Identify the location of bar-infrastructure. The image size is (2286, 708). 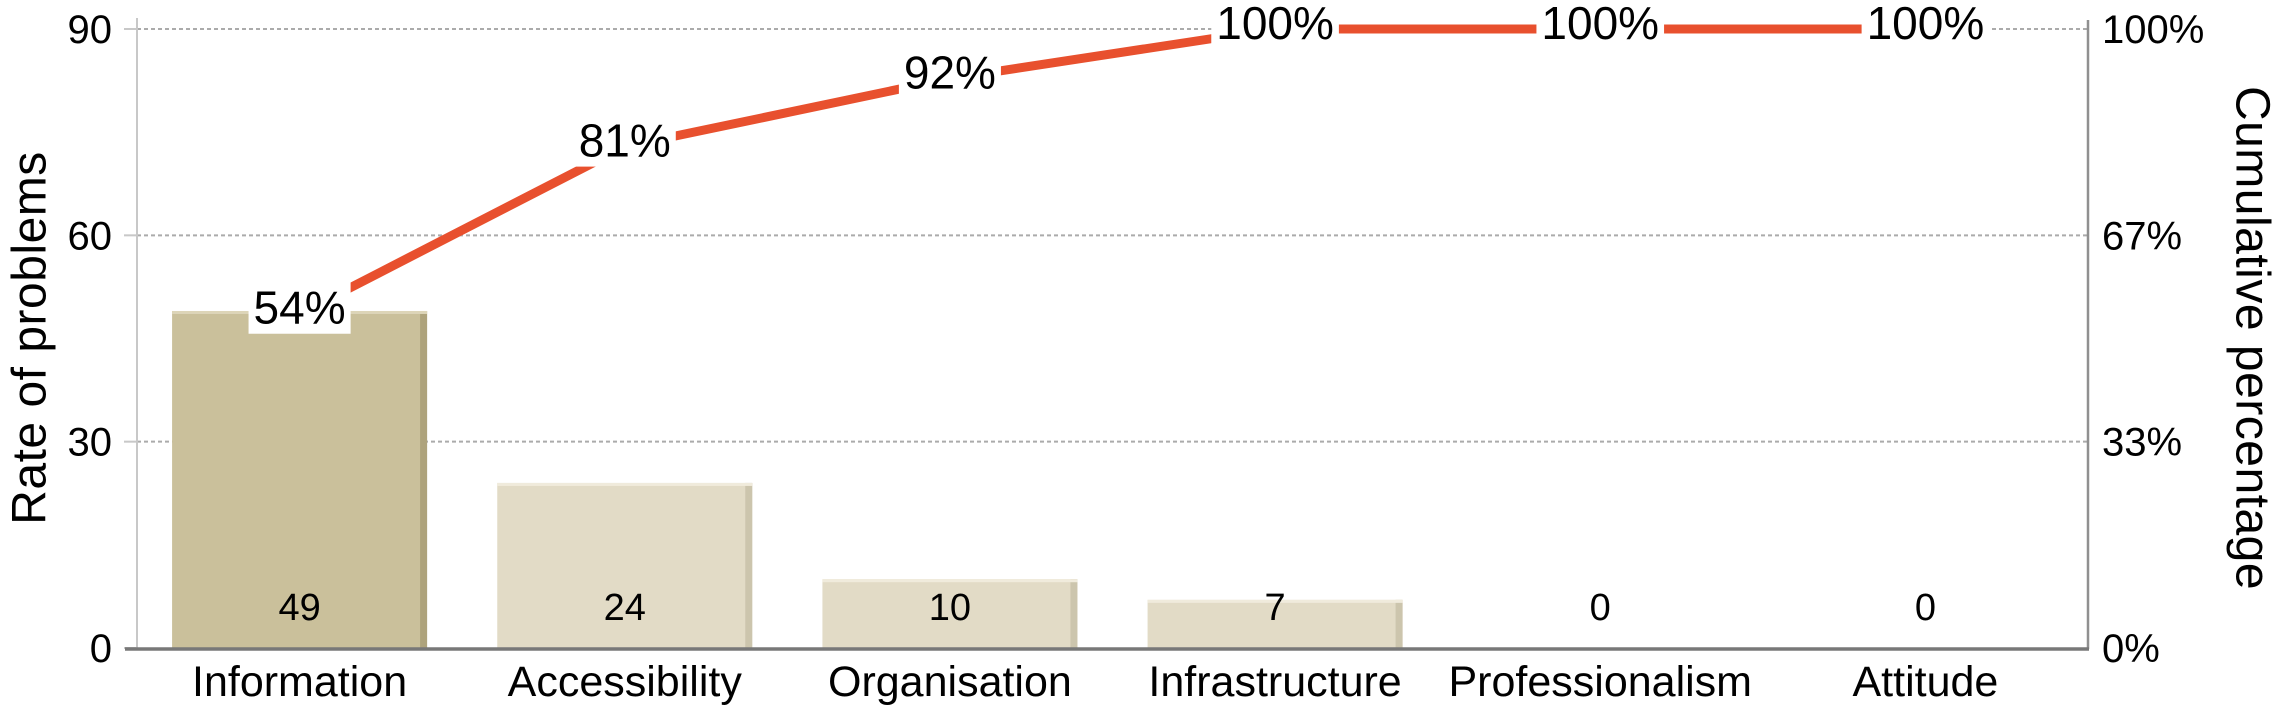
(1275, 623).